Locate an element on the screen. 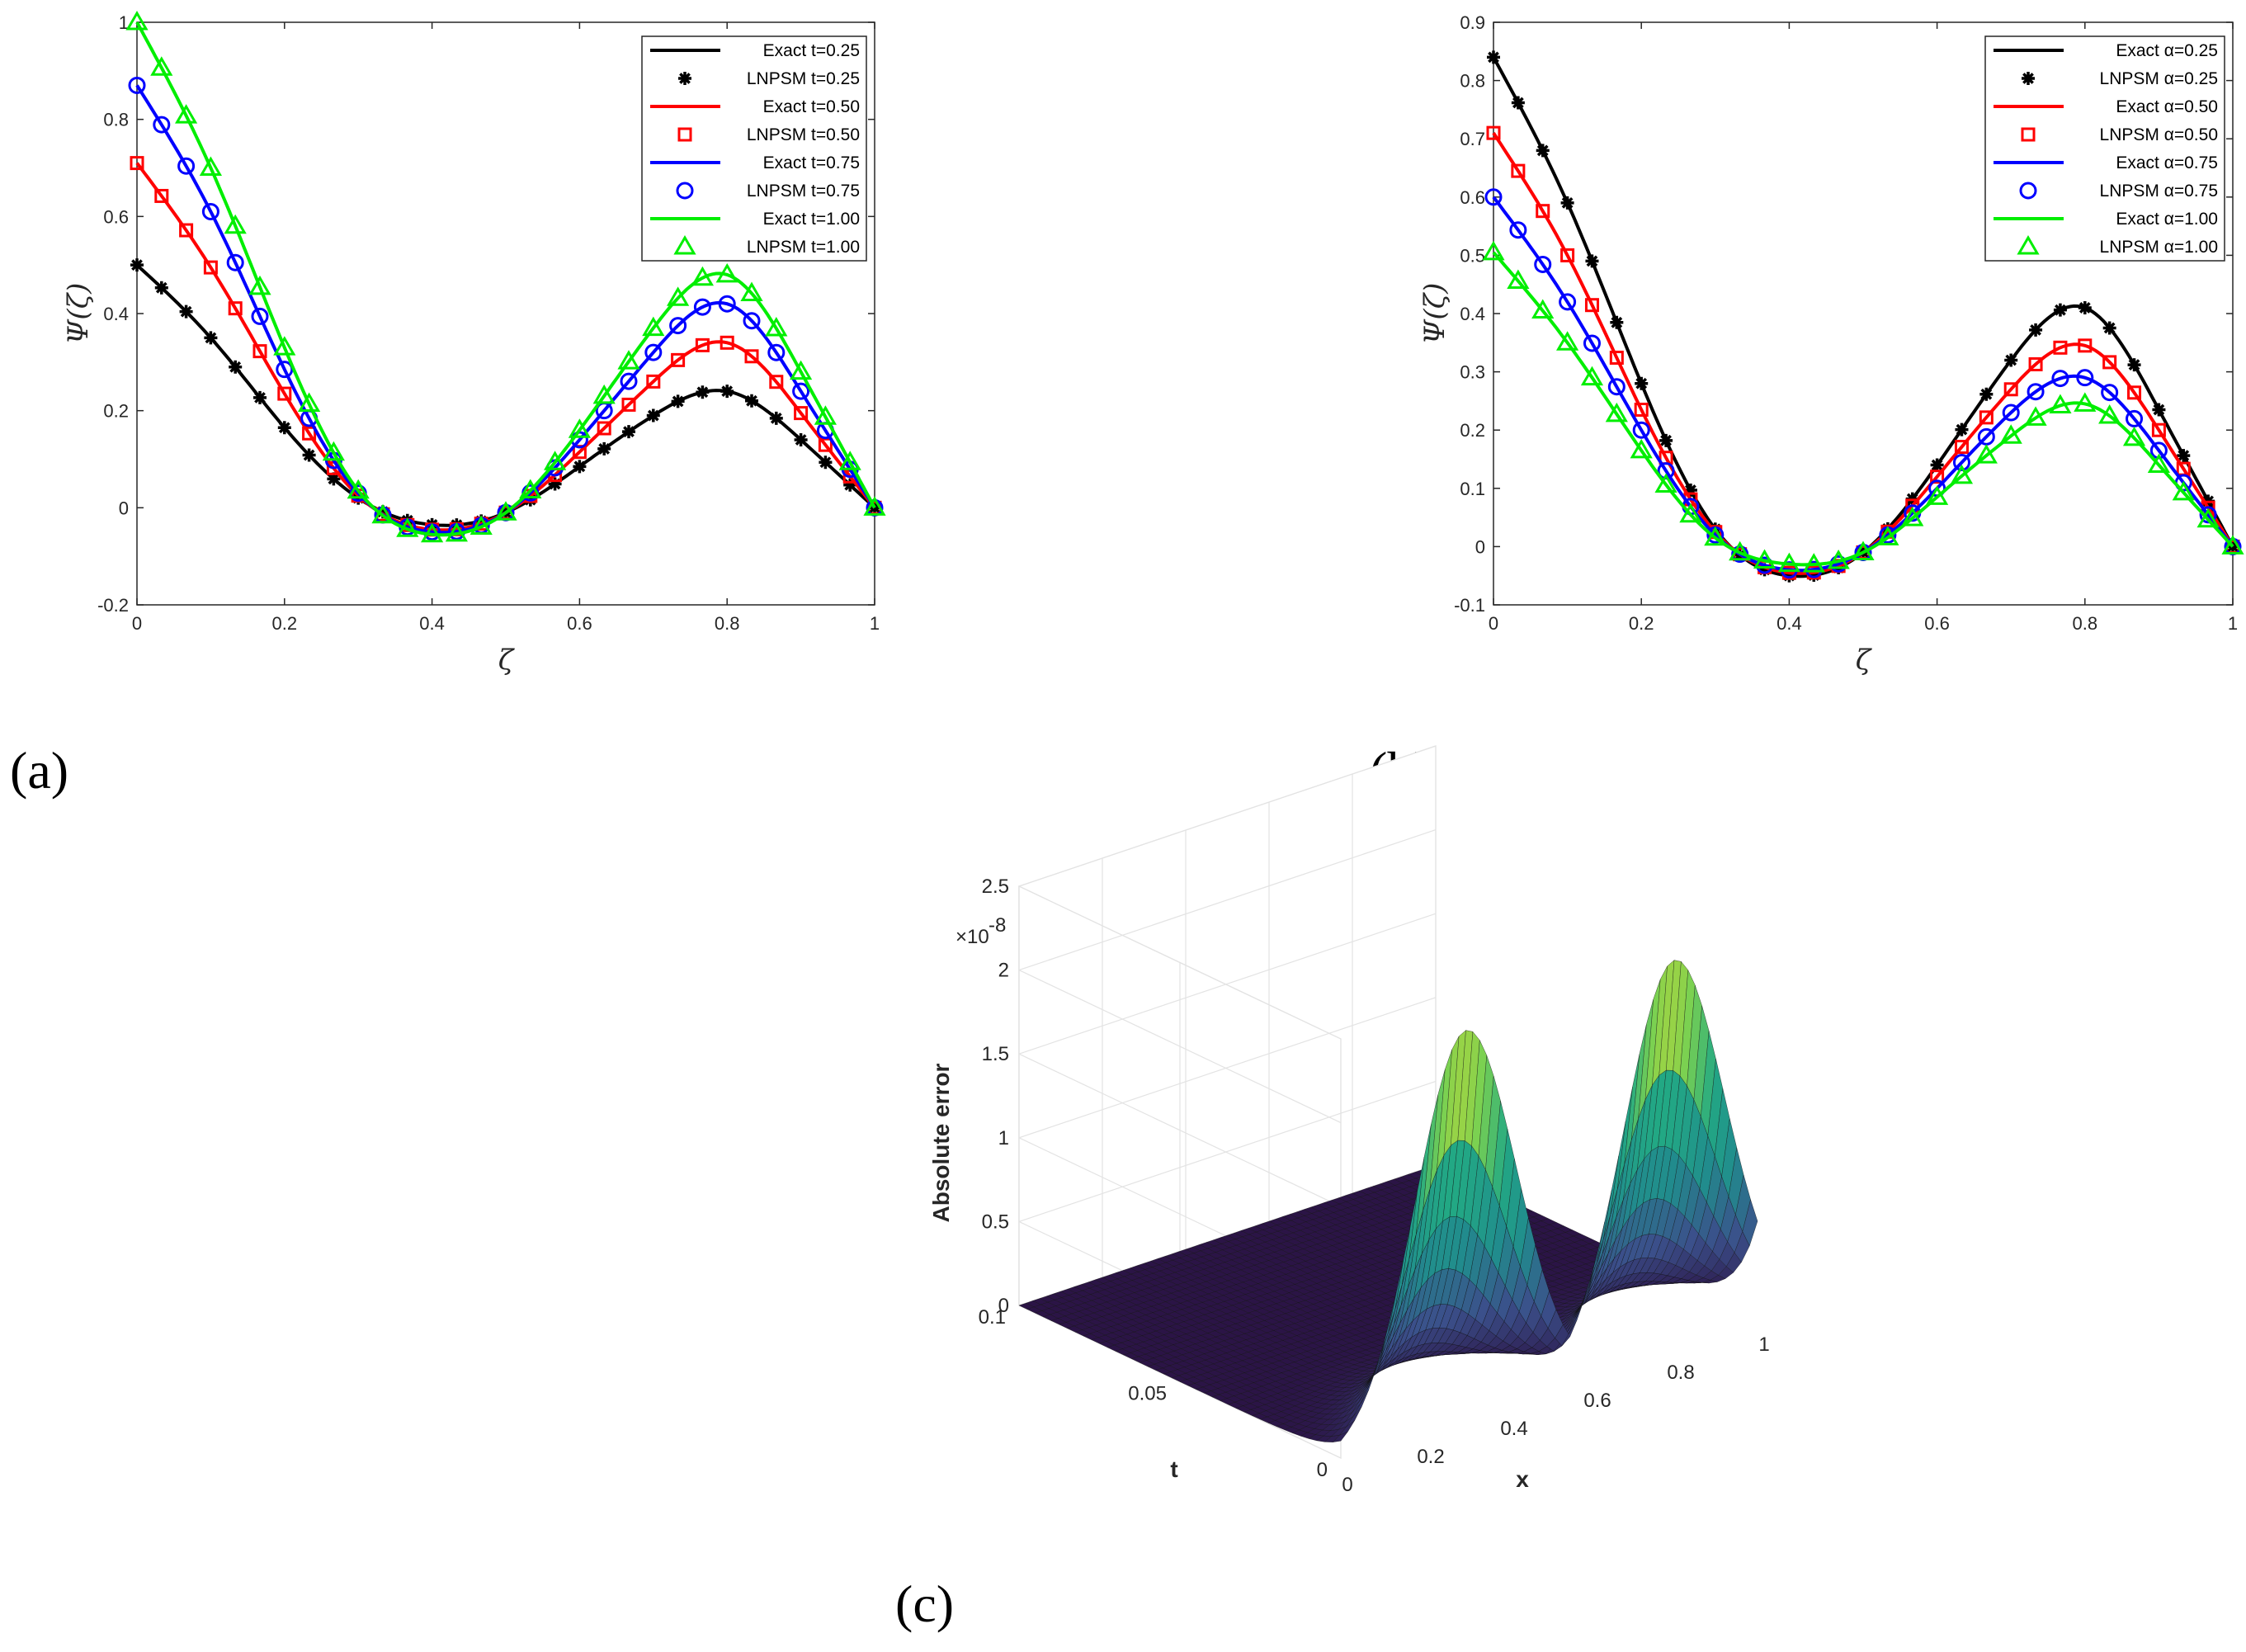  z-tick-label: 0 is located at coordinates (1003, 1306).